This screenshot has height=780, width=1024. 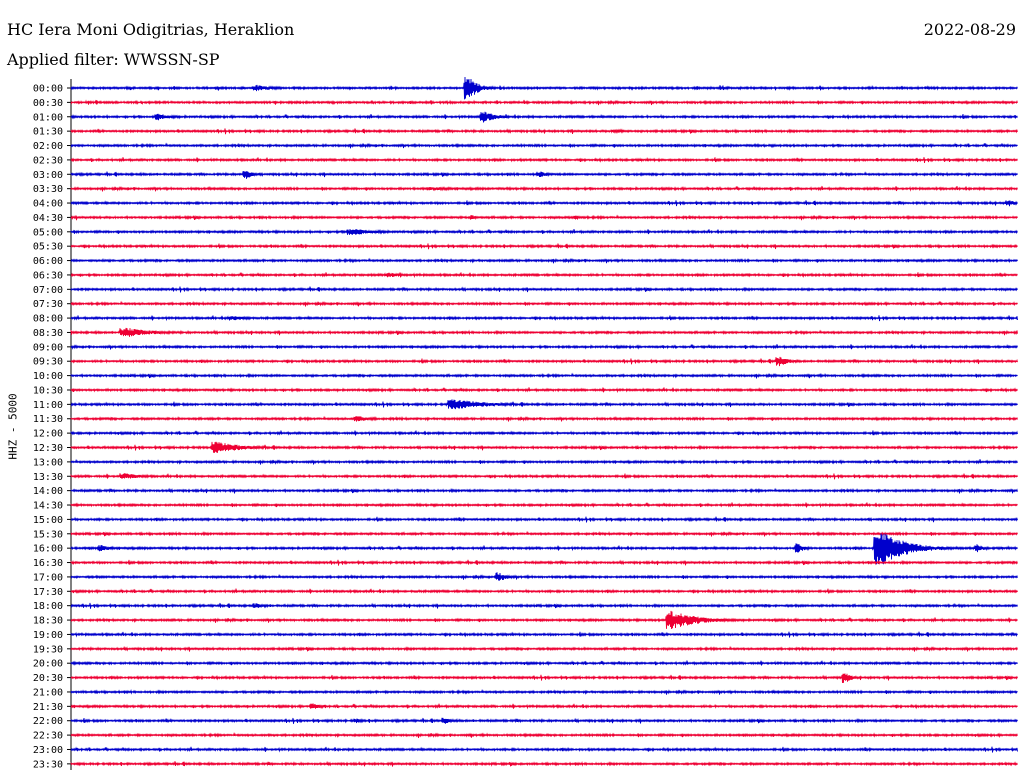 I want to click on row-tick-label: 02:30, so click(x=48, y=160).